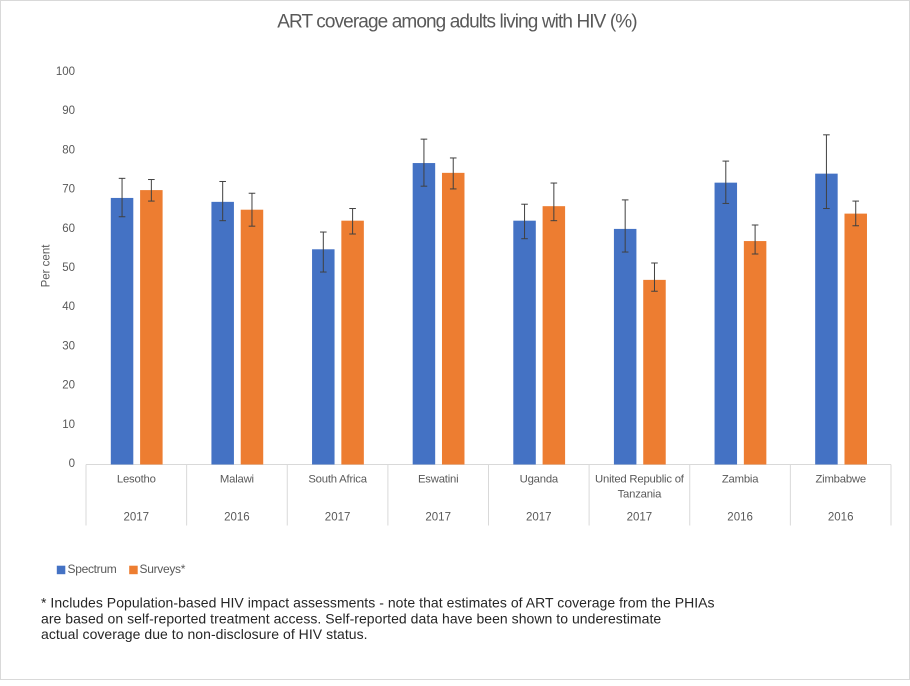  Describe the element at coordinates (740, 480) in the screenshot. I see `svg-text: Zambia` at that location.